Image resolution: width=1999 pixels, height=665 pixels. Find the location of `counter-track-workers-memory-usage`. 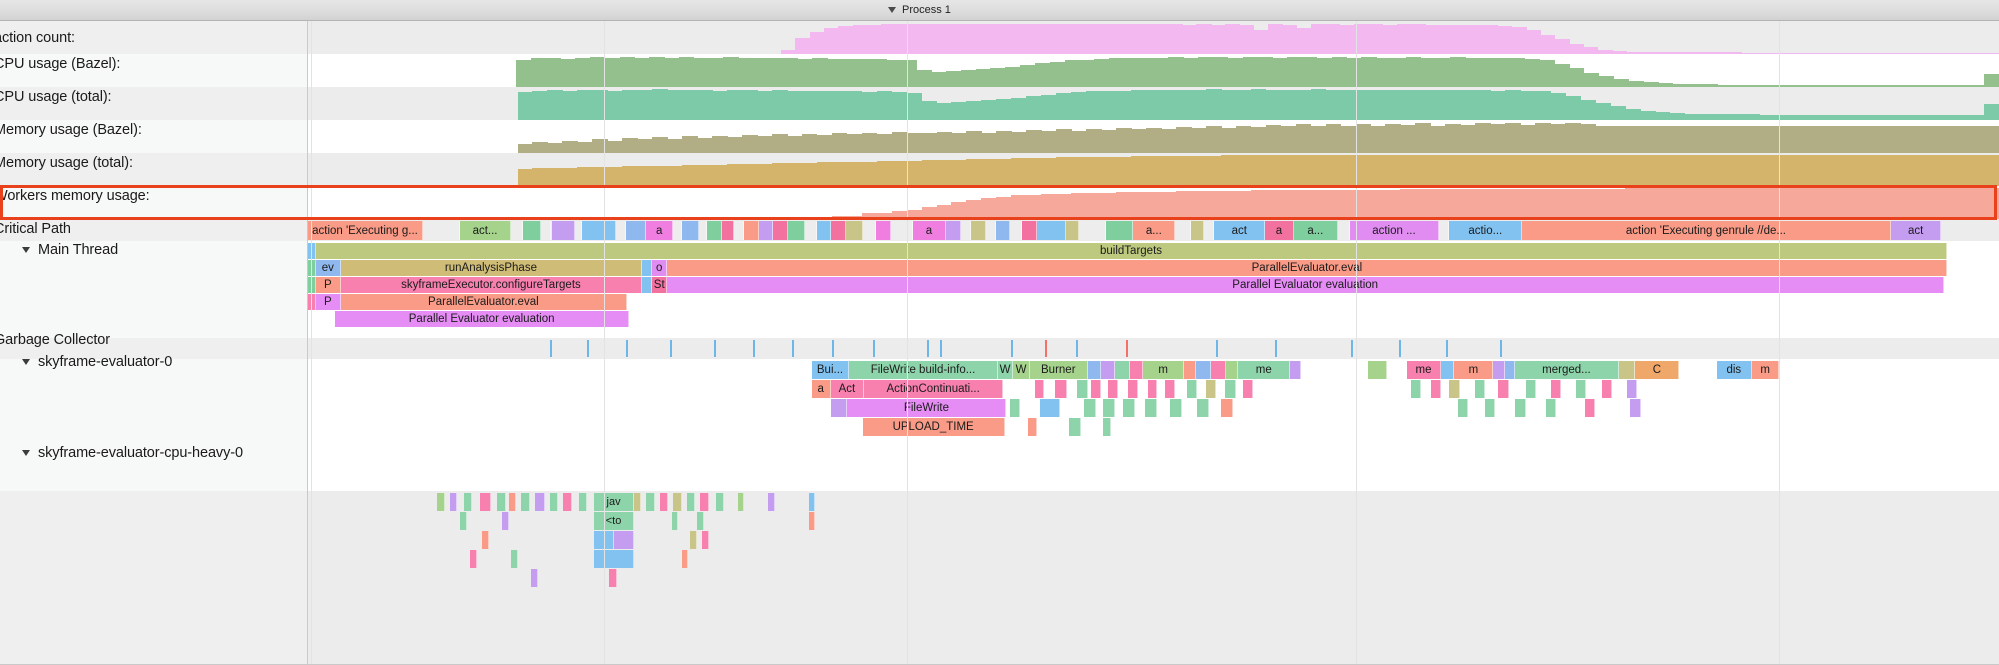

counter-track-workers-memory-usage is located at coordinates (1153, 202).